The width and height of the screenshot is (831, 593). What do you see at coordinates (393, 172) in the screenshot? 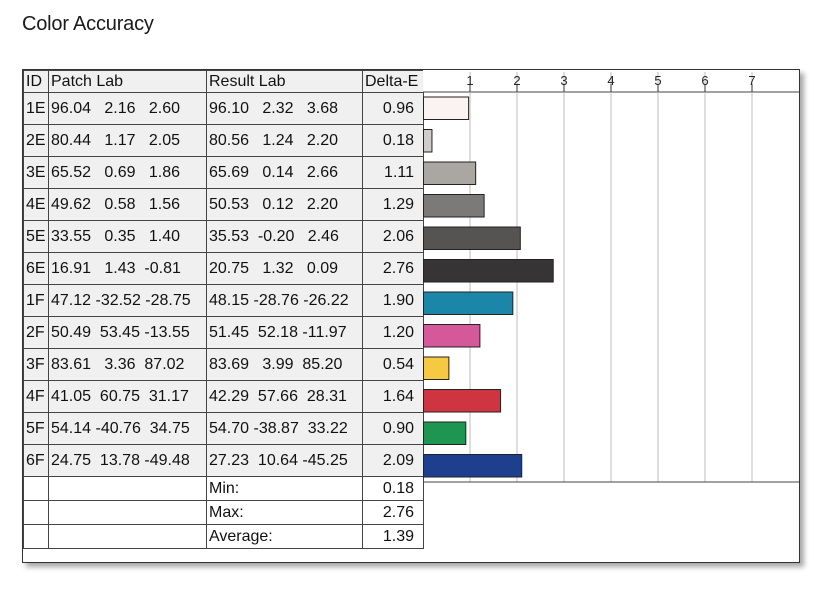
I see `delta-e-value: 1.11` at bounding box center [393, 172].